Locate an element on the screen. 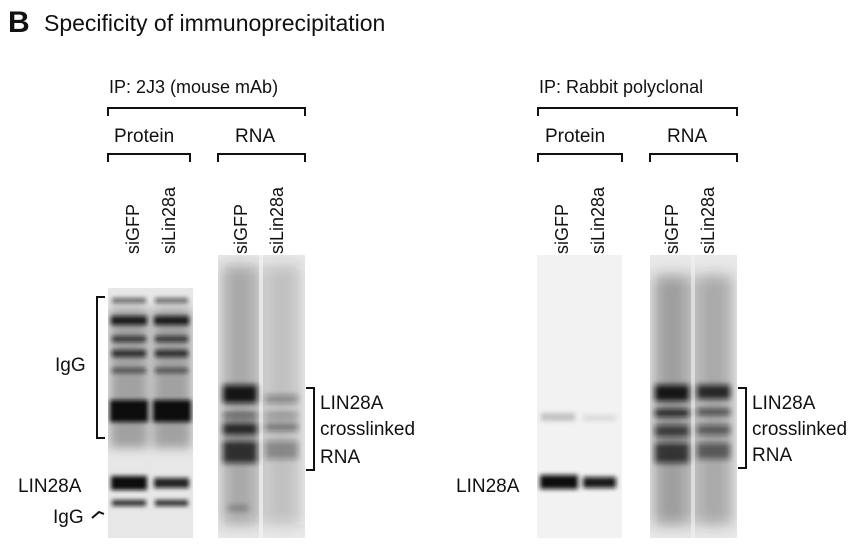 This screenshot has width=860, height=549. igg-heavy-label: IgG is located at coordinates (70, 365).